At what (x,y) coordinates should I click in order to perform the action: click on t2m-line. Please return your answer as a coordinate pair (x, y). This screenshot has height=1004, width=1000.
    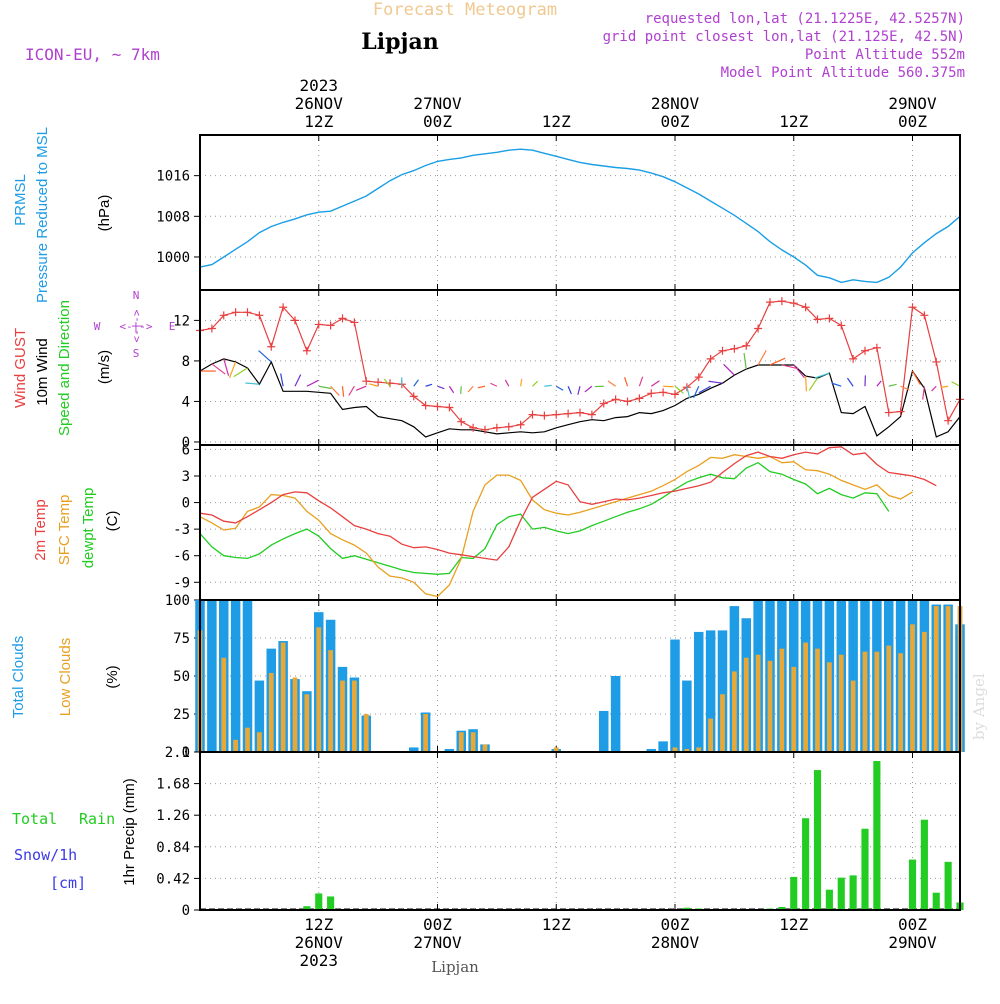
    Looking at the image, I should click on (568, 503).